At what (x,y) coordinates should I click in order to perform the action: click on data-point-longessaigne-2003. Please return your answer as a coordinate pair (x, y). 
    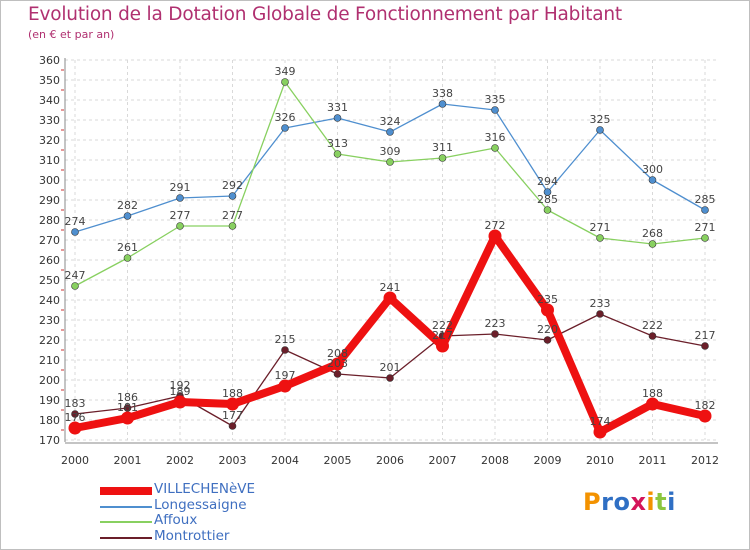
    Looking at the image, I should click on (232, 196).